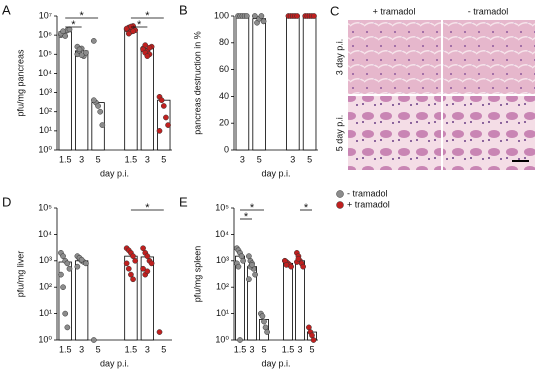 The height and width of the screenshot is (376, 550). Describe the element at coordinates (45, 35) in the screenshot. I see `y-tick-label: 10⁶` at that location.